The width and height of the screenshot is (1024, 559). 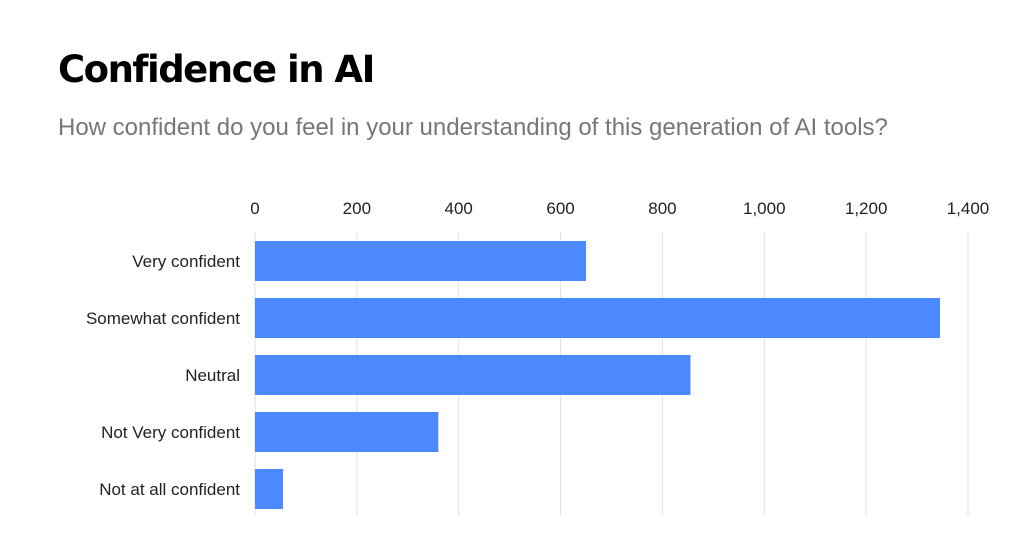 What do you see at coordinates (459, 208) in the screenshot?
I see `x-tick-label: 400` at bounding box center [459, 208].